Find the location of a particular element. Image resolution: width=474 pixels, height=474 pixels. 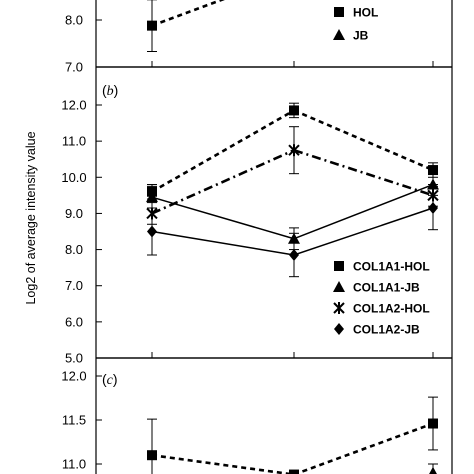

panel-c-label: (c) is located at coordinates (110, 379).